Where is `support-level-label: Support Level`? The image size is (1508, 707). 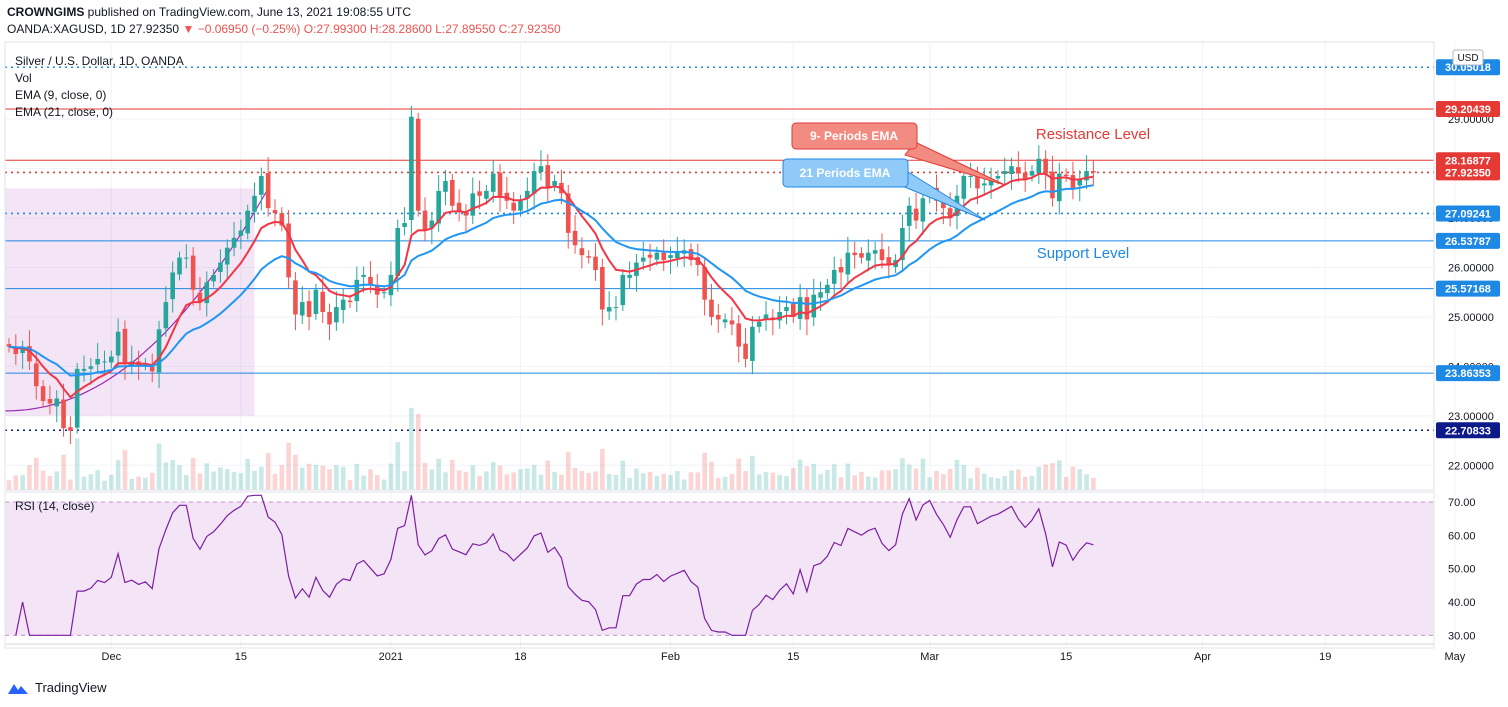
support-level-label: Support Level is located at coordinates (1083, 253).